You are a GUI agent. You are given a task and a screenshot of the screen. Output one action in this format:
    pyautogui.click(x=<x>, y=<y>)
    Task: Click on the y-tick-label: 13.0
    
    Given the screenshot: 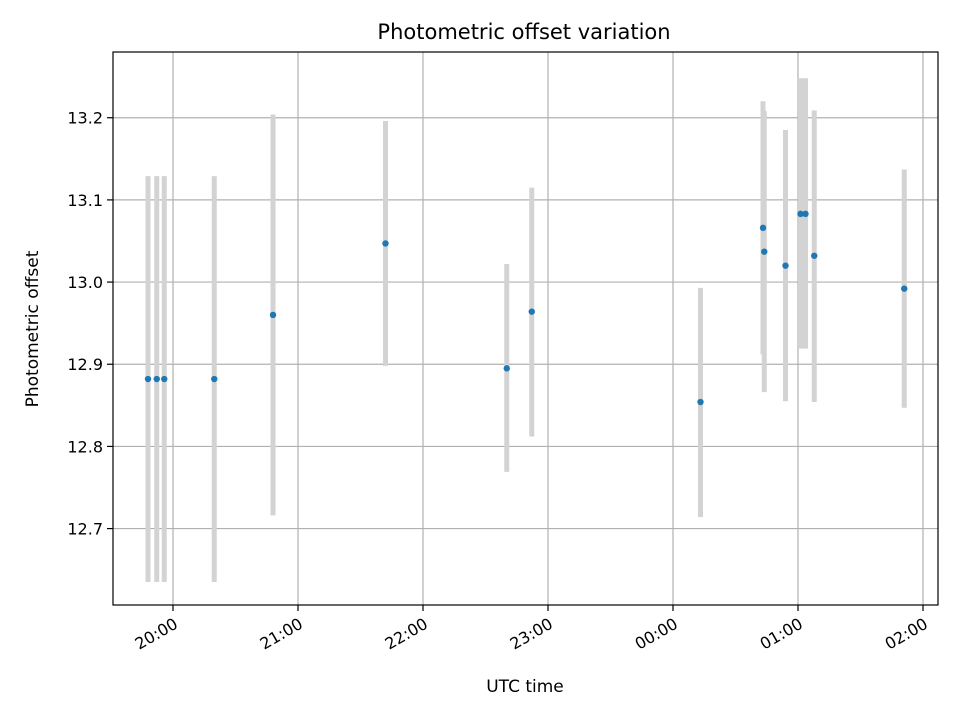 What is the action you would take?
    pyautogui.click(x=85, y=282)
    